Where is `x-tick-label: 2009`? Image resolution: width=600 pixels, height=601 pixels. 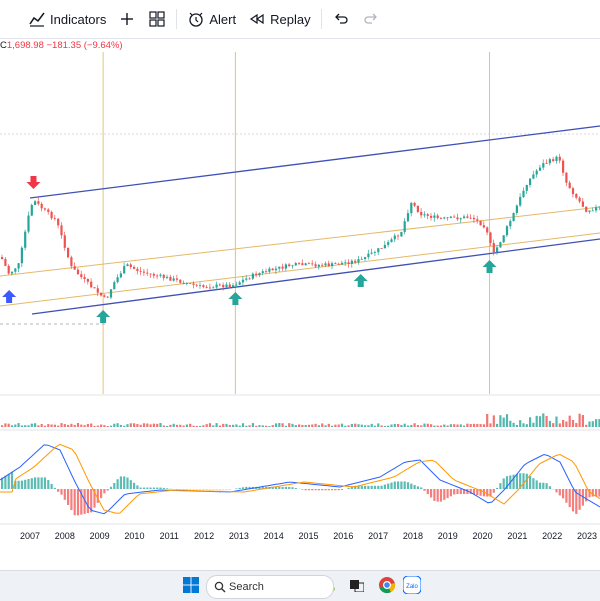
x-tick-label: 2009 is located at coordinates (100, 536).